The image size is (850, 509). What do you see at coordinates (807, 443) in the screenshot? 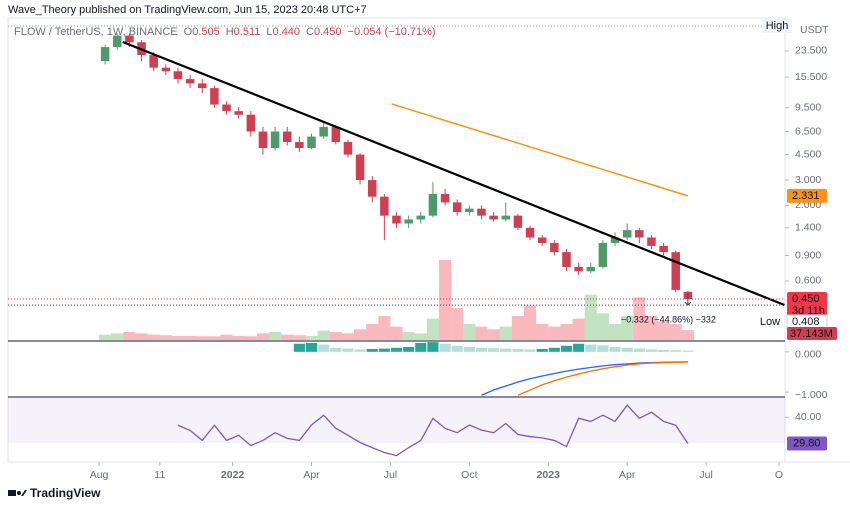
I see `rsi-label: 29.80` at bounding box center [807, 443].